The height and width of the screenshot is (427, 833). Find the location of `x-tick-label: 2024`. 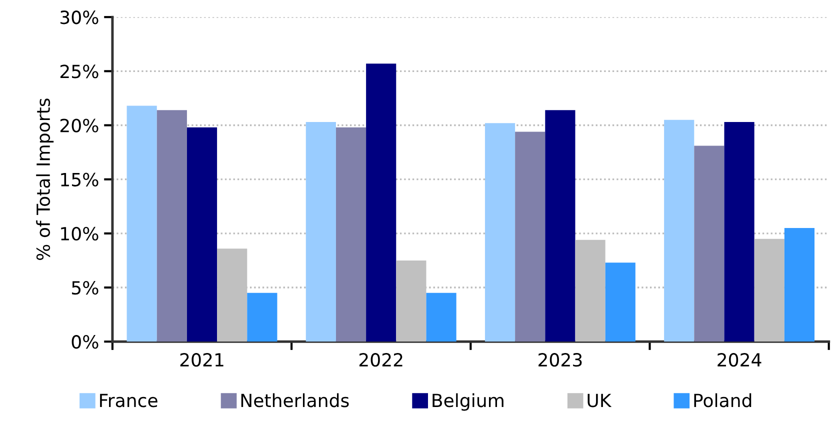

x-tick-label: 2024 is located at coordinates (740, 360).